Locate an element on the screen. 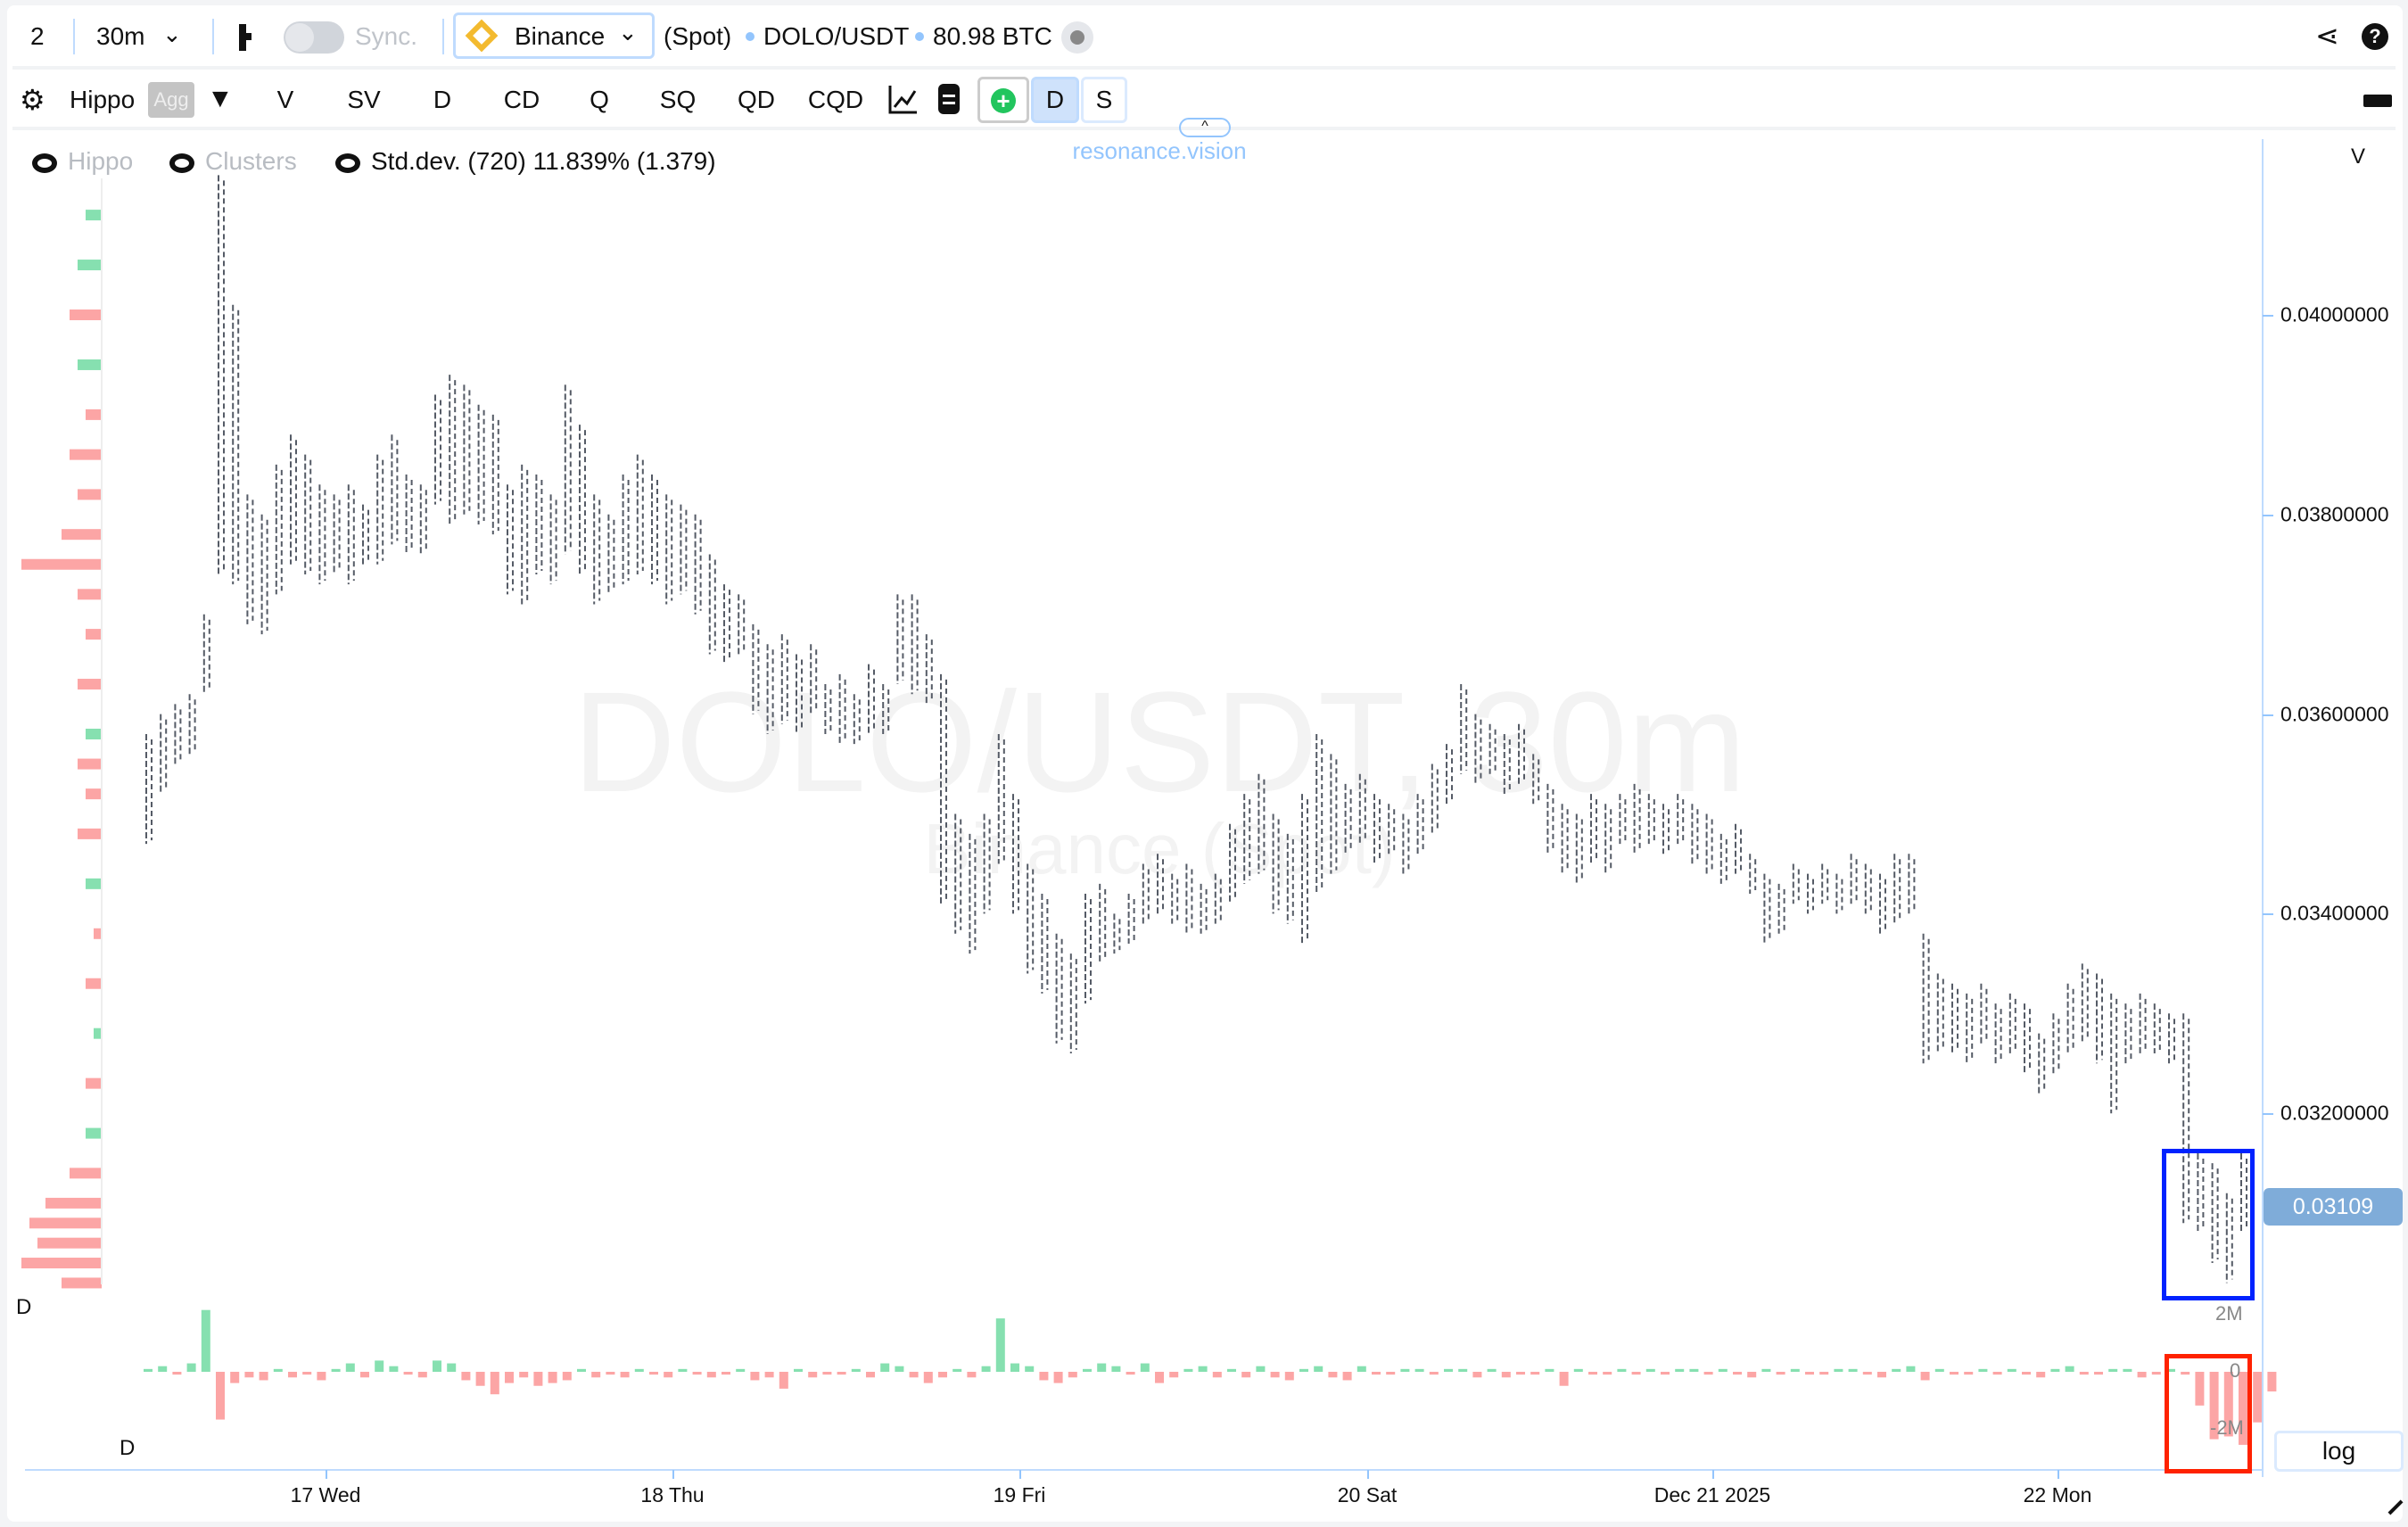  legend-hippo: Hippo is located at coordinates (101, 161).